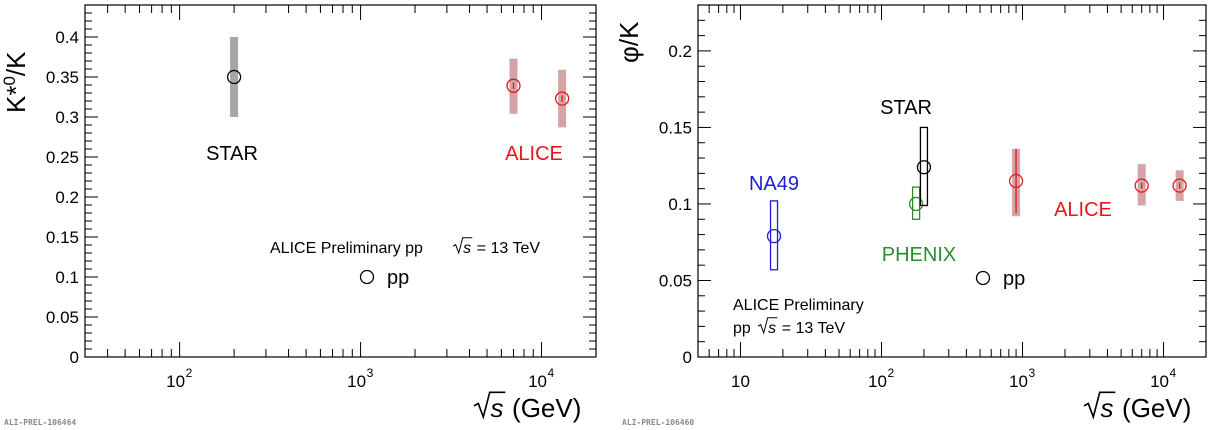  I want to click on series-phenix, so click(916, 203).